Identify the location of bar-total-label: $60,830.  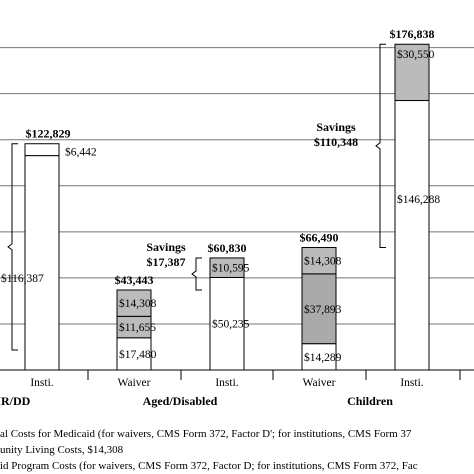
(227, 248).